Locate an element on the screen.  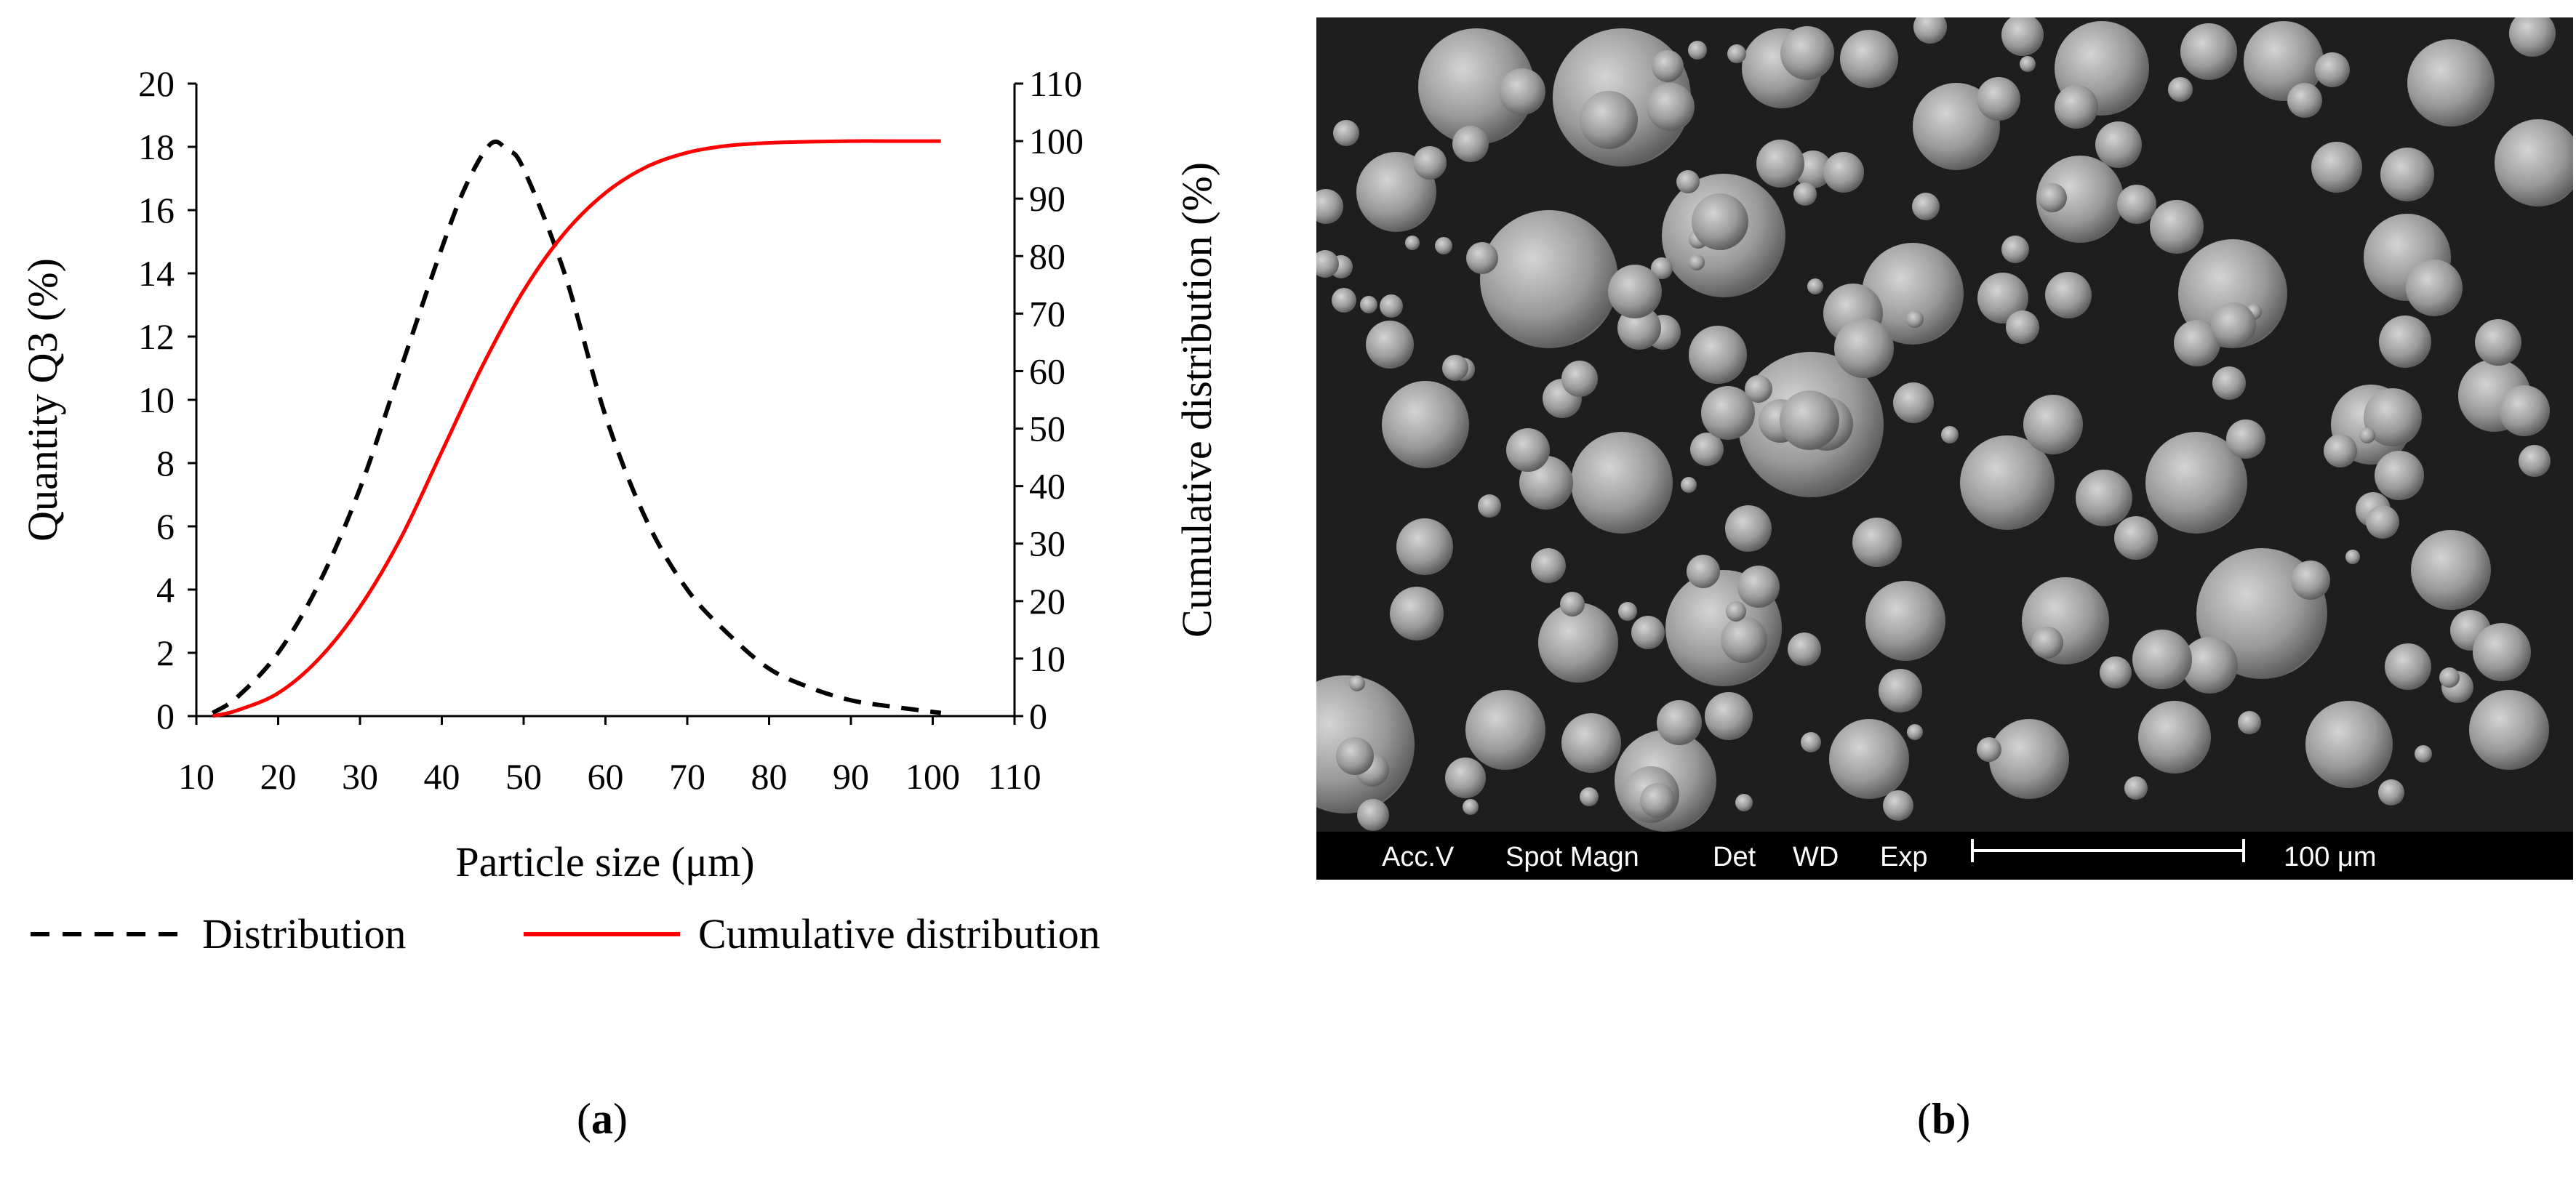
series-layer is located at coordinates (576, 429).